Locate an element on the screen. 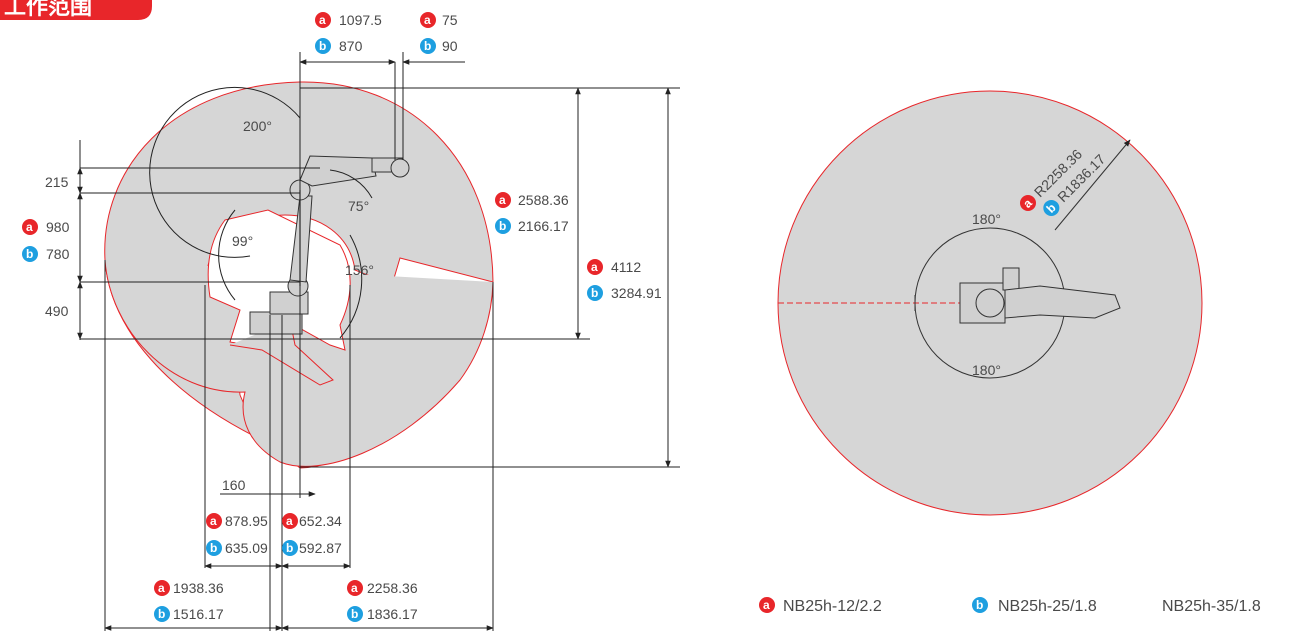  label-bottom-a-left-inner: a 878.95 is located at coordinates (237, 521).